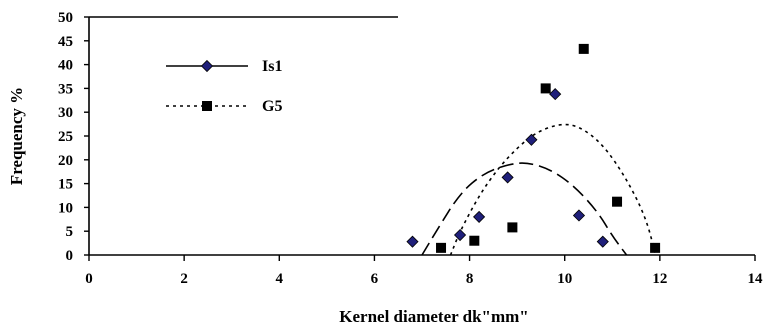  I want to click on x-tick-label: 10, so click(564, 279).